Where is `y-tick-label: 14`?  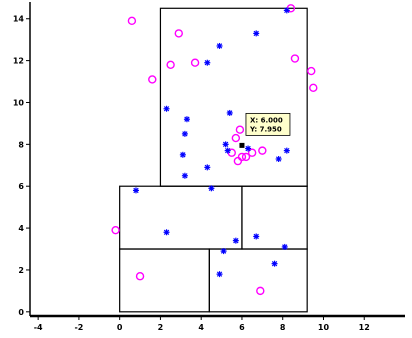 y-tick-label: 14 is located at coordinates (19, 19).